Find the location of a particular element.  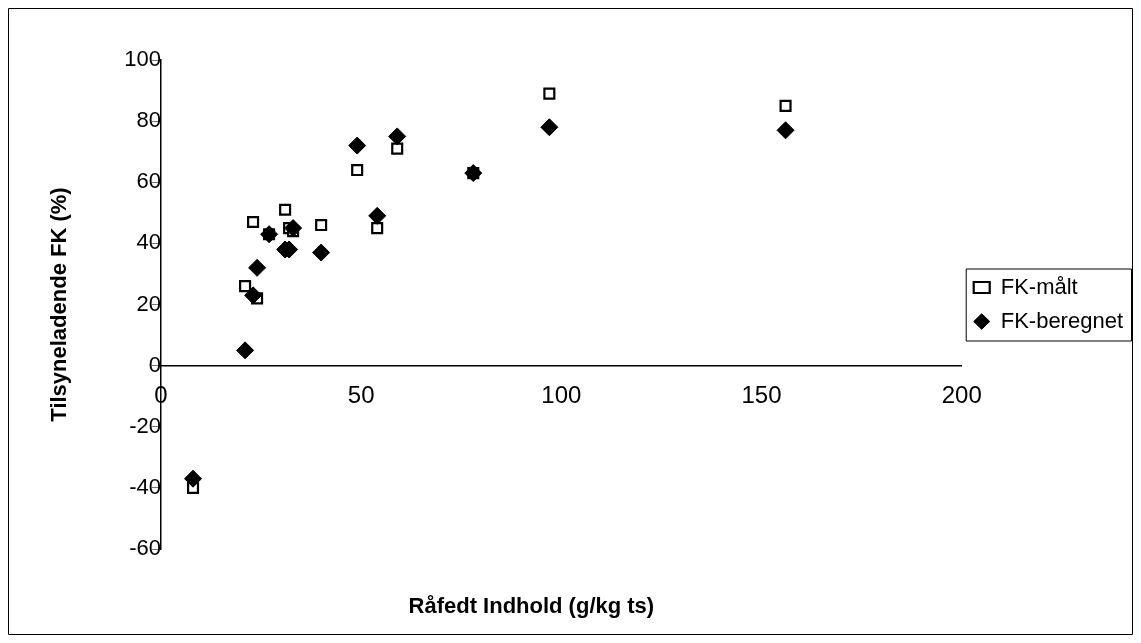

x-tick-label: 100 is located at coordinates (561, 394).